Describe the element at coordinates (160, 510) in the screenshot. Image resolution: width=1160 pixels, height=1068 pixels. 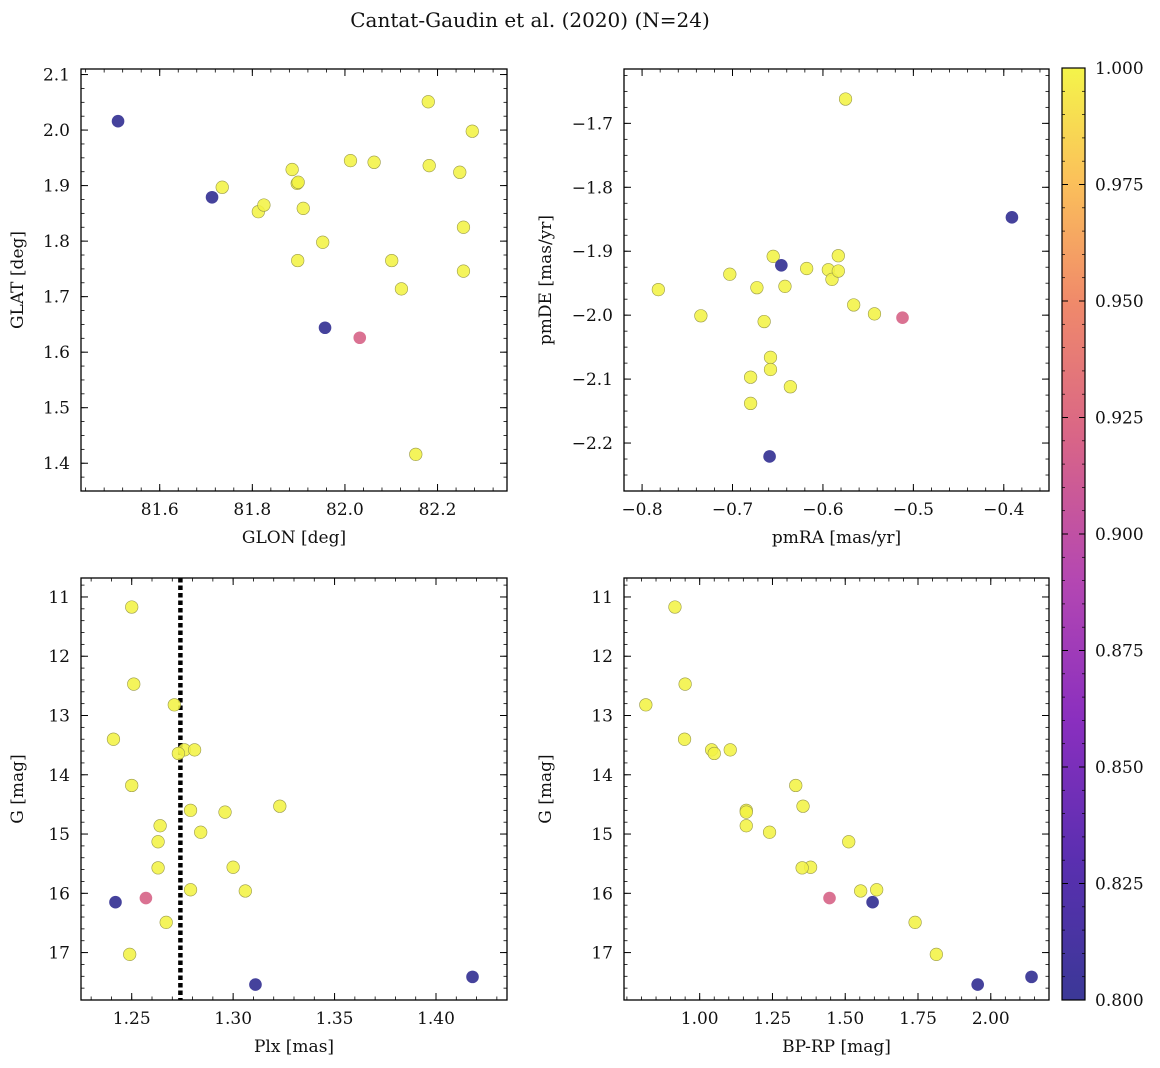
I see `x-tick-label: 81.6` at that location.